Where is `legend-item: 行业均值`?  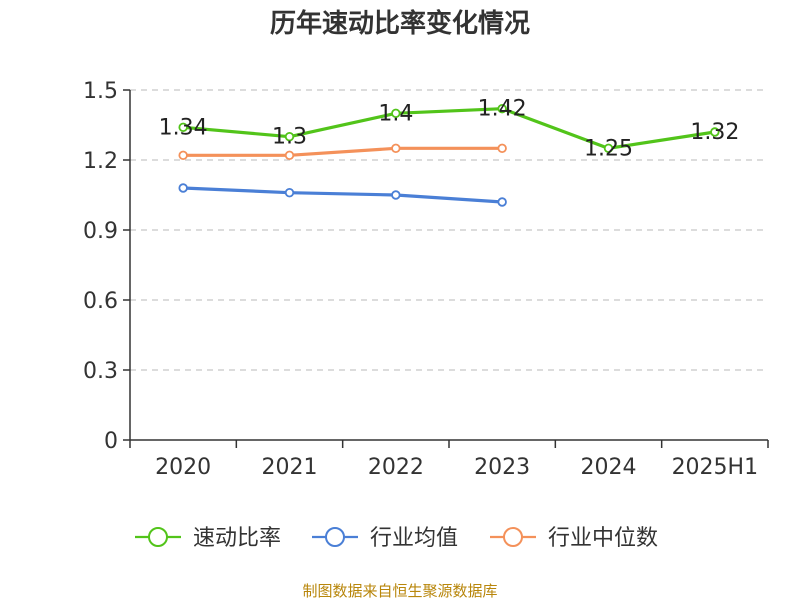
legend-item: 行业均值 is located at coordinates (385, 538).